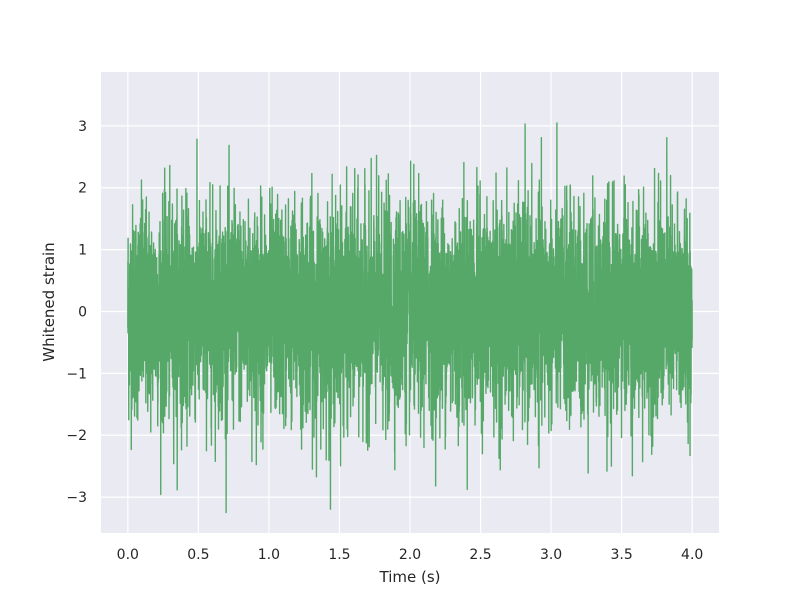  I want to click on y-tick-label: −2, so click(76, 436).